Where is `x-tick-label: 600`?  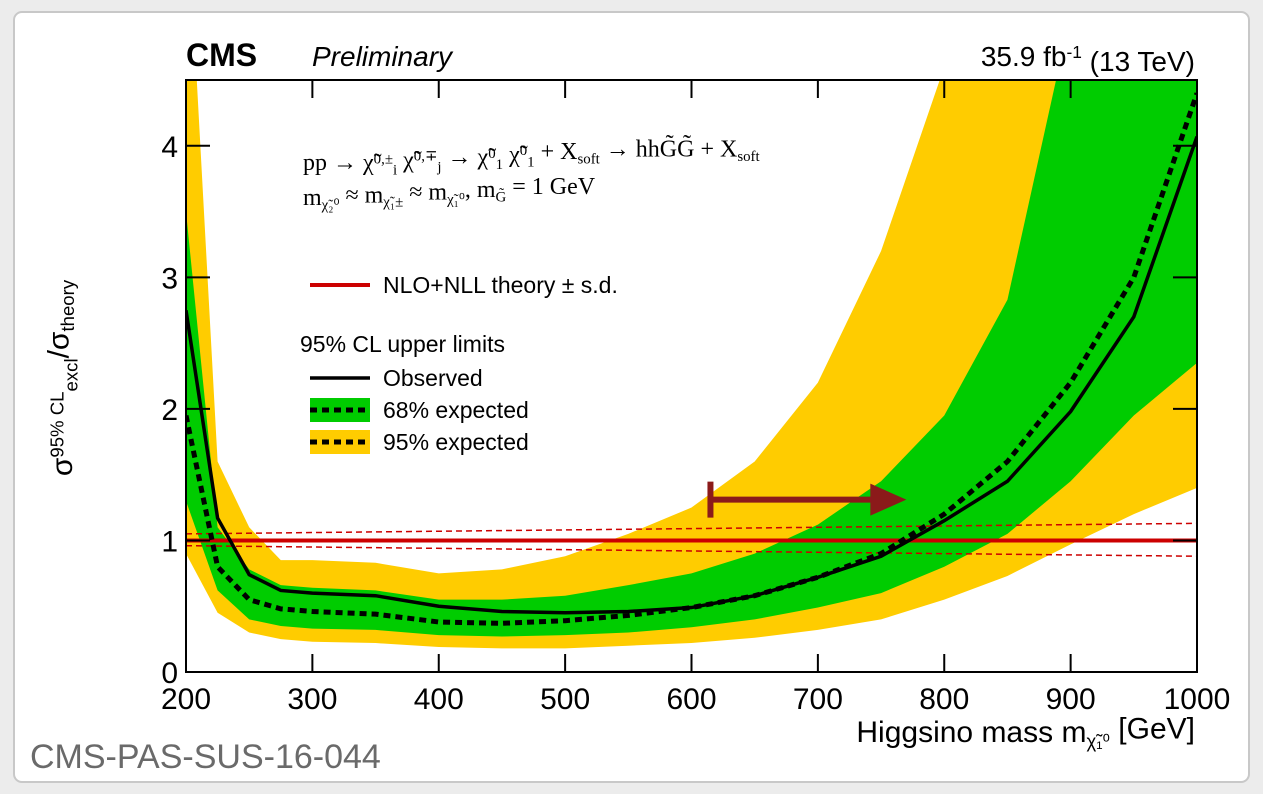 x-tick-label: 600 is located at coordinates (691, 699).